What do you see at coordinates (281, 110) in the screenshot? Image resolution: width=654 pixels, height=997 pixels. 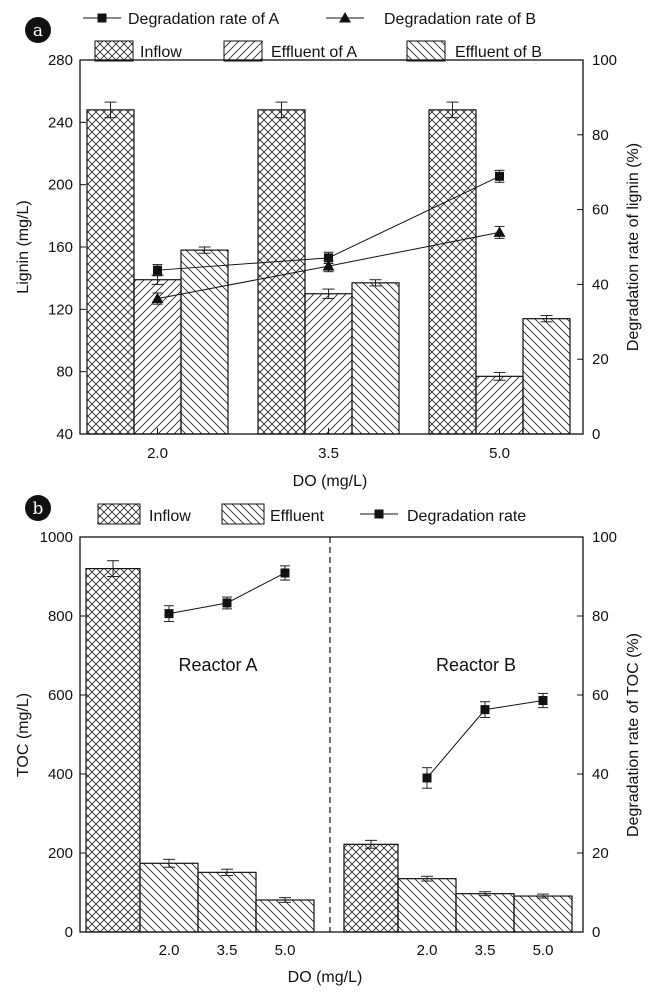 I see `errorbar-a-inflow-3.5` at bounding box center [281, 110].